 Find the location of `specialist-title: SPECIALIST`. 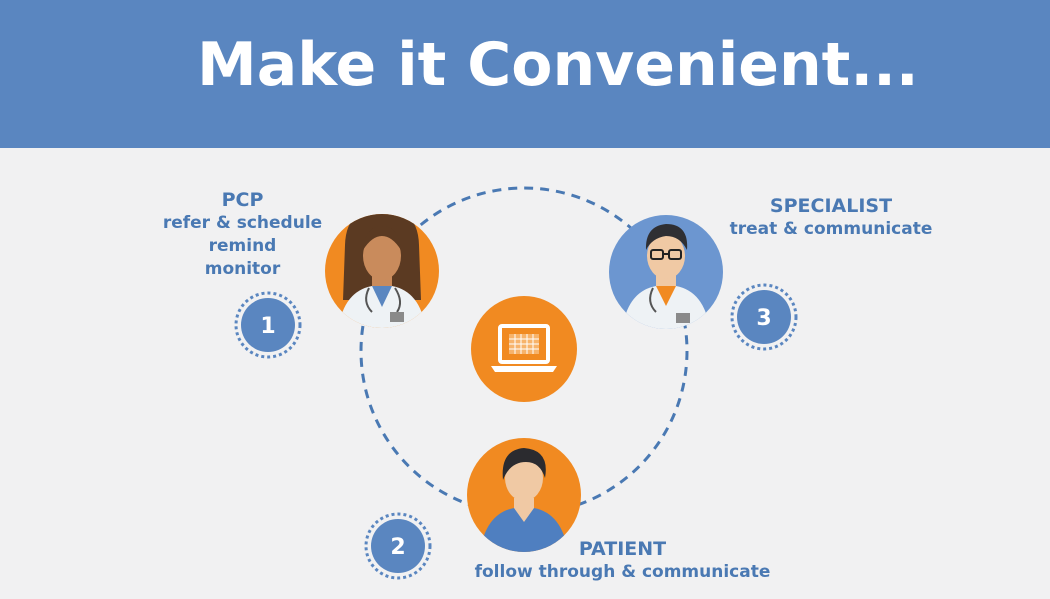

specialist-title: SPECIALIST is located at coordinates (831, 206).